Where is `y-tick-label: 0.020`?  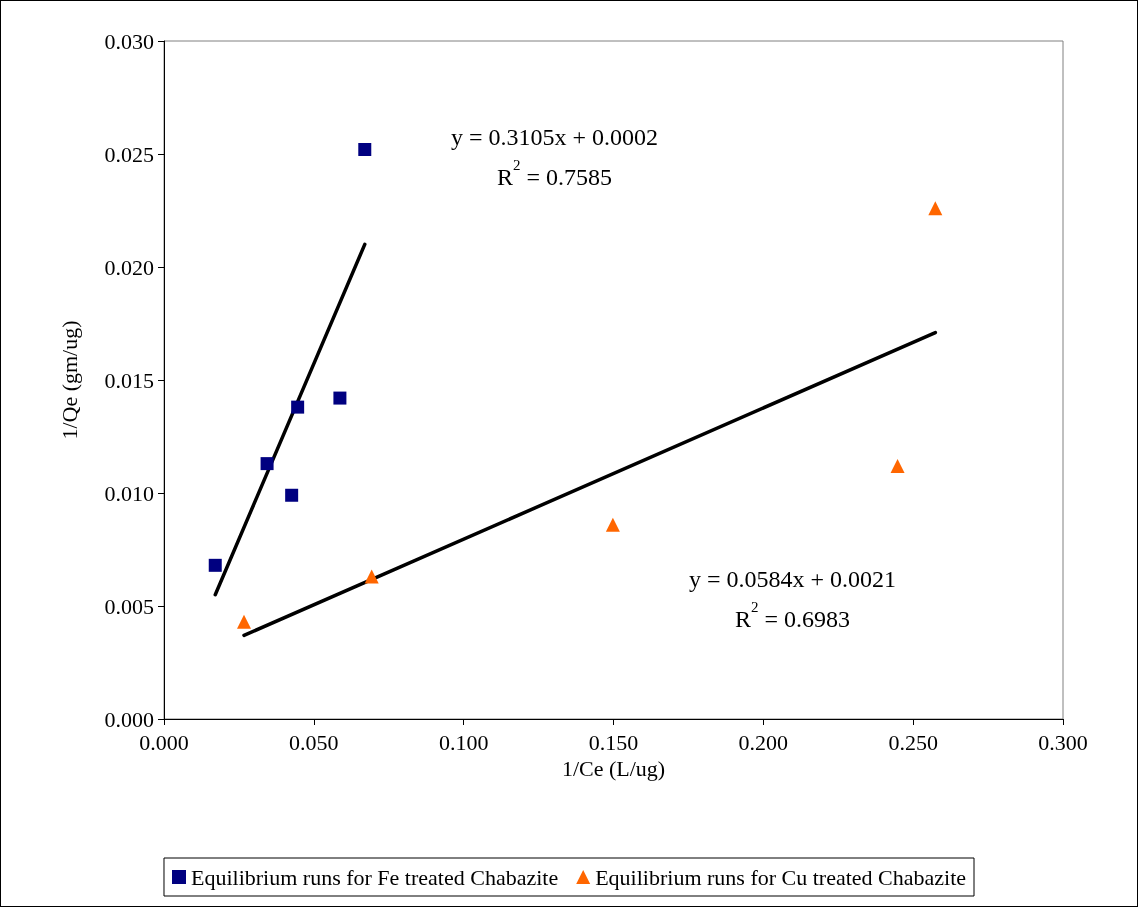 y-tick-label: 0.020 is located at coordinates (129, 267).